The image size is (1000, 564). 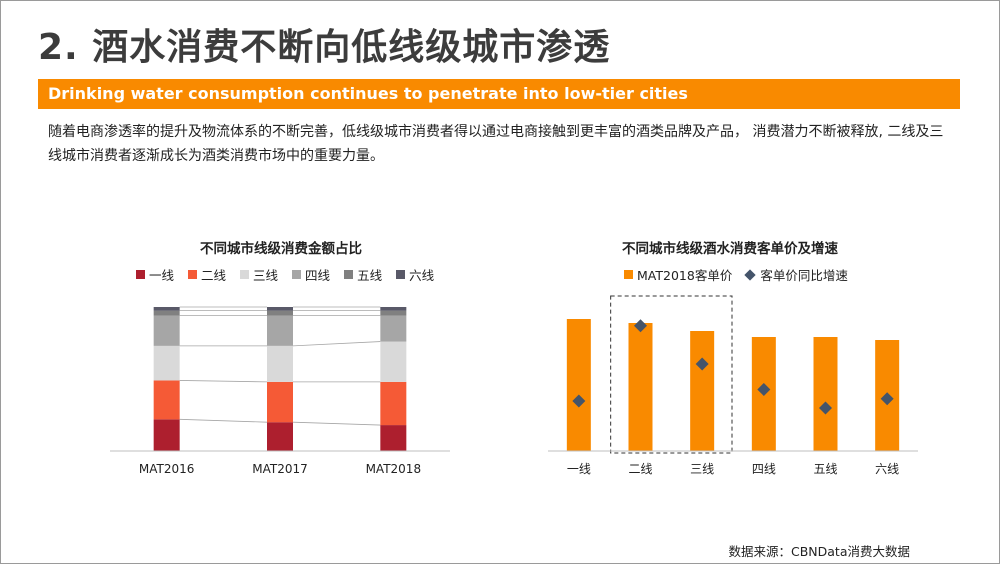 I want to click on legend-item: 客单价同比增速, so click(x=796, y=274).